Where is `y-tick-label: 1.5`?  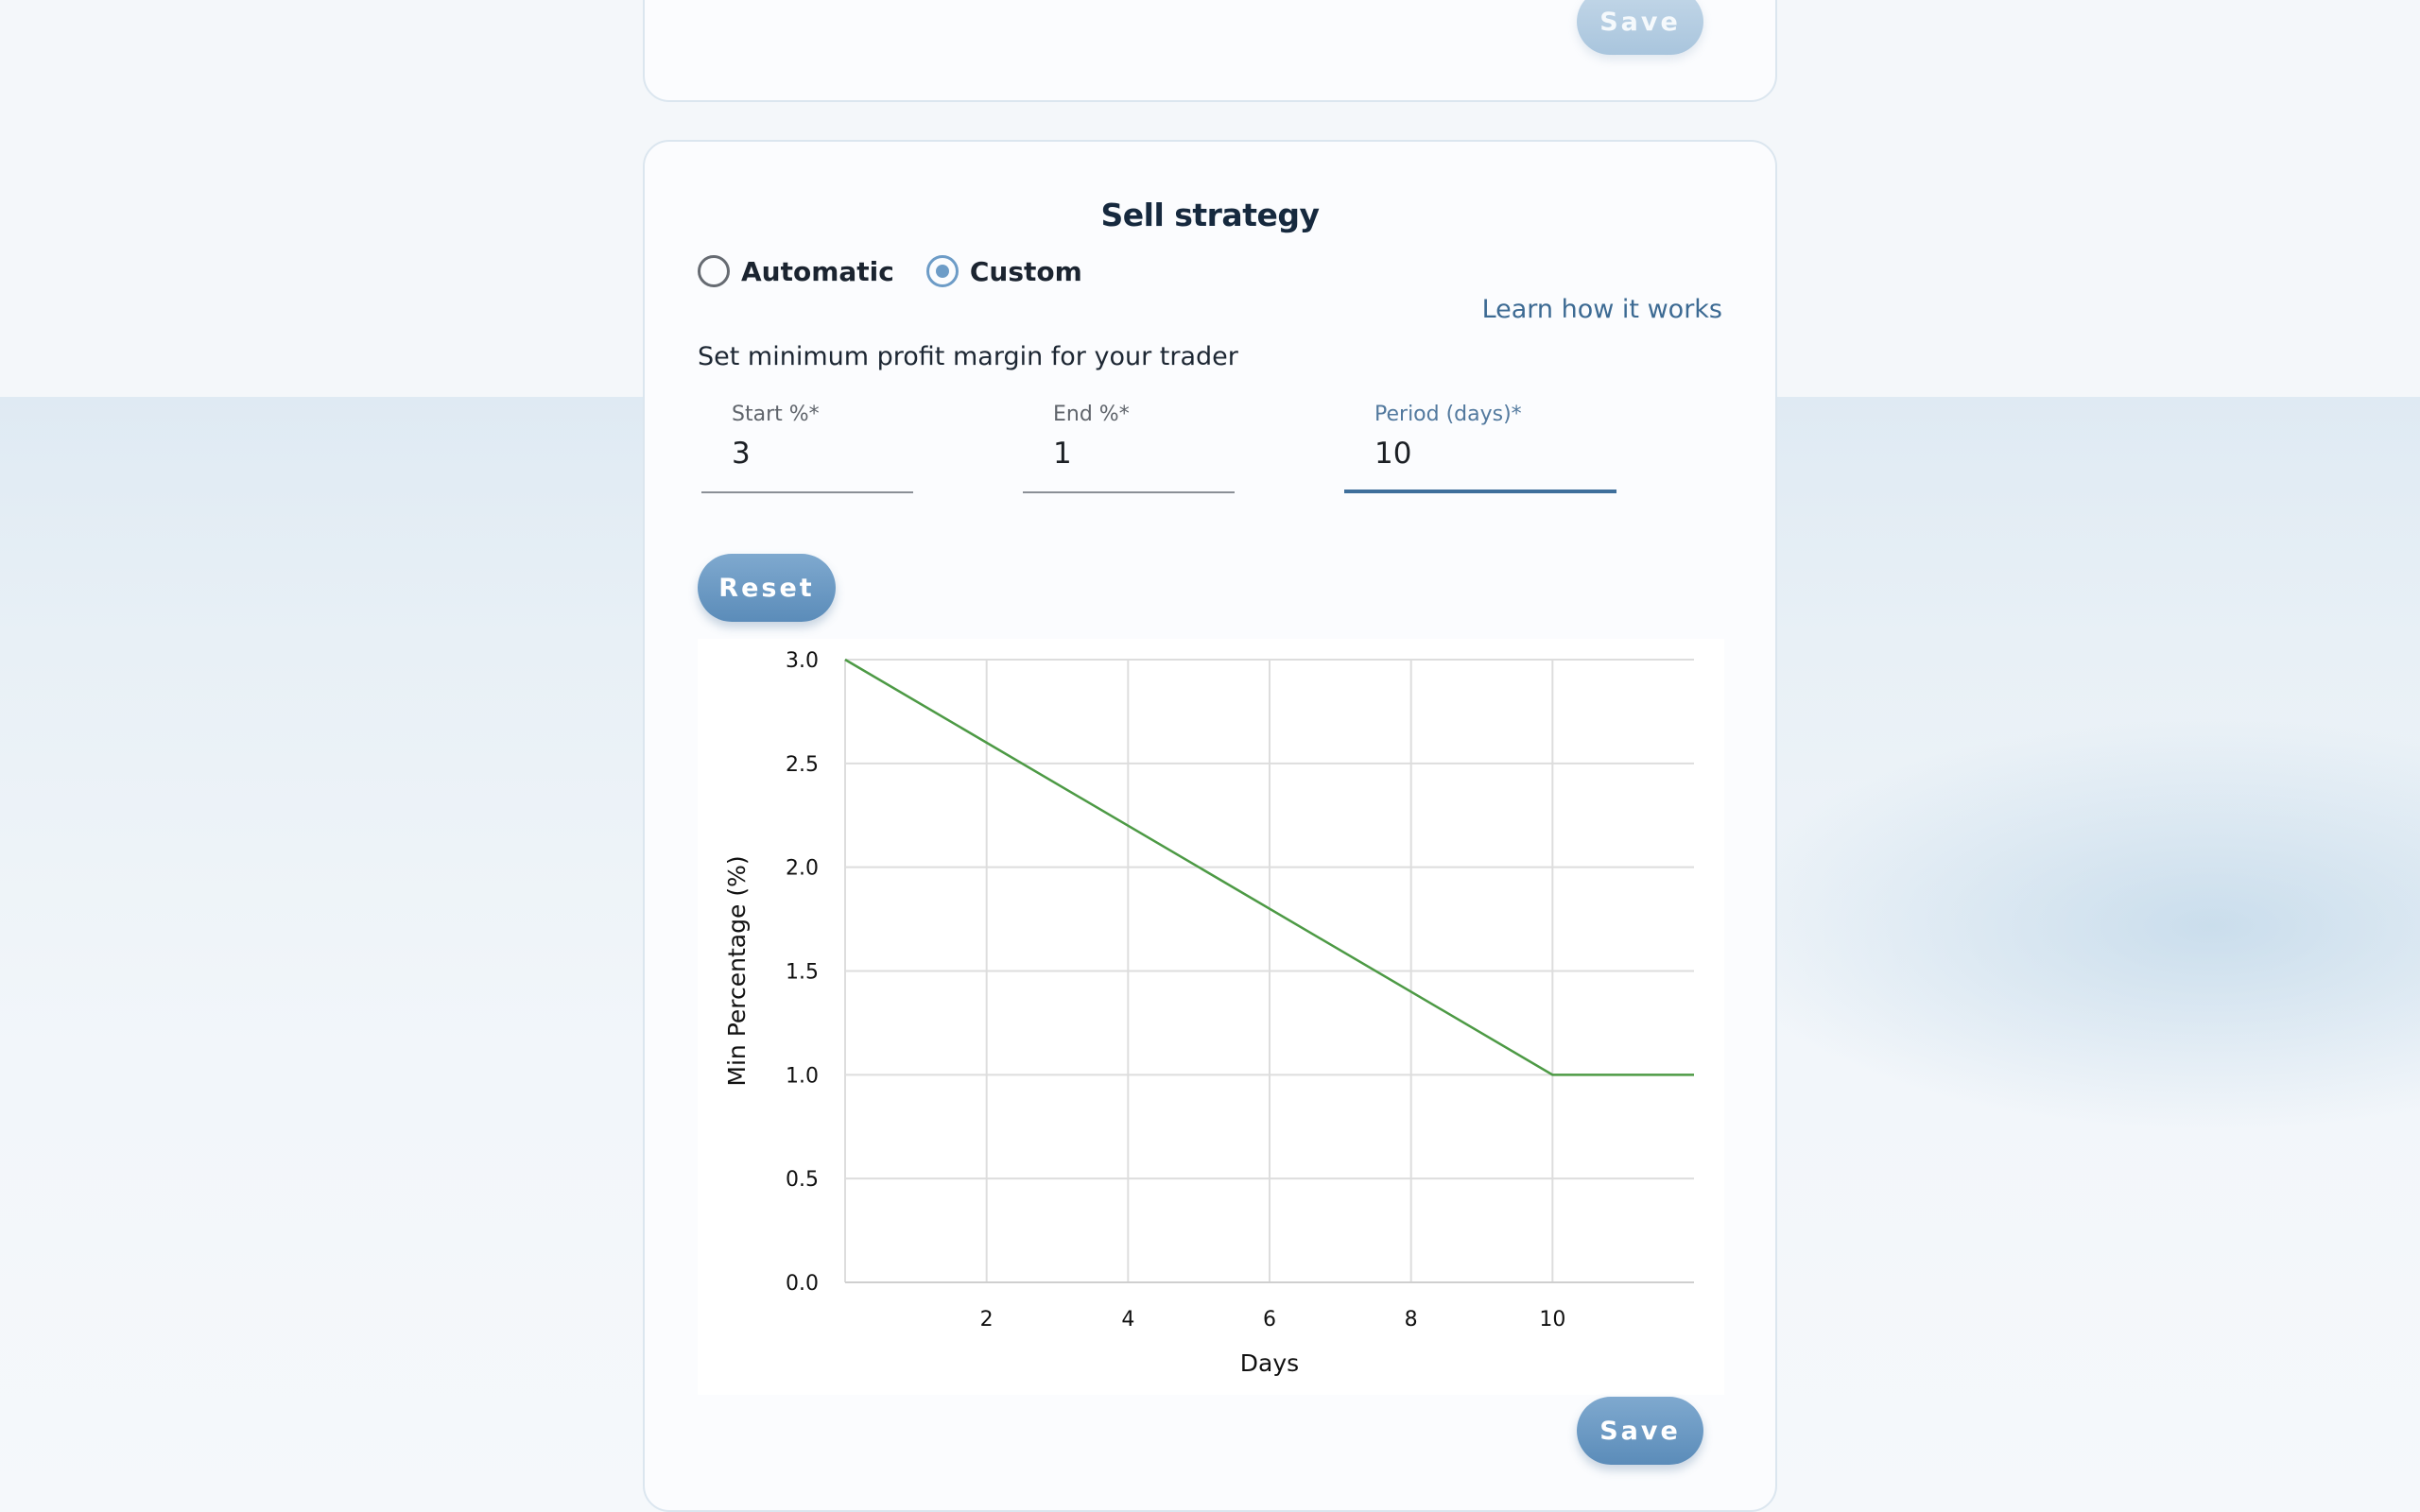 y-tick-label: 1.5 is located at coordinates (802, 973).